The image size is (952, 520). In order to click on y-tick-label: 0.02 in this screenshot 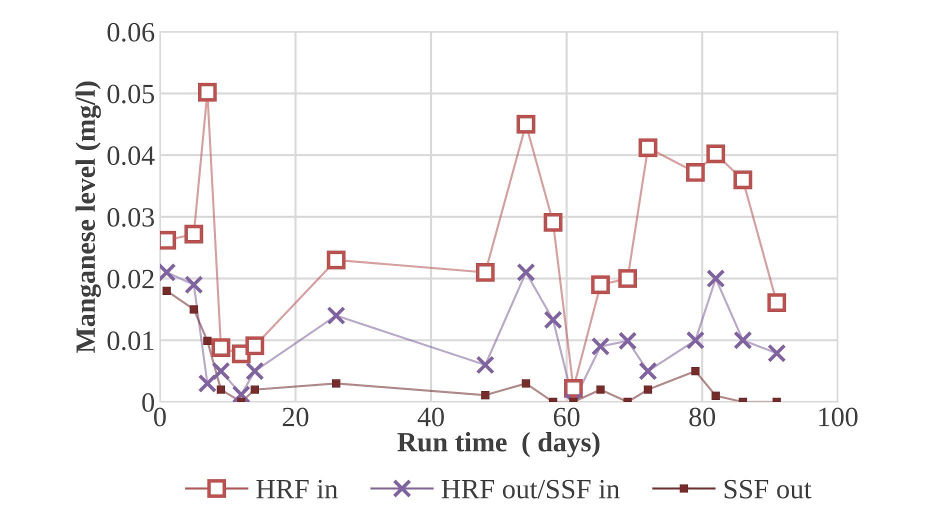, I will do `click(131, 279)`.